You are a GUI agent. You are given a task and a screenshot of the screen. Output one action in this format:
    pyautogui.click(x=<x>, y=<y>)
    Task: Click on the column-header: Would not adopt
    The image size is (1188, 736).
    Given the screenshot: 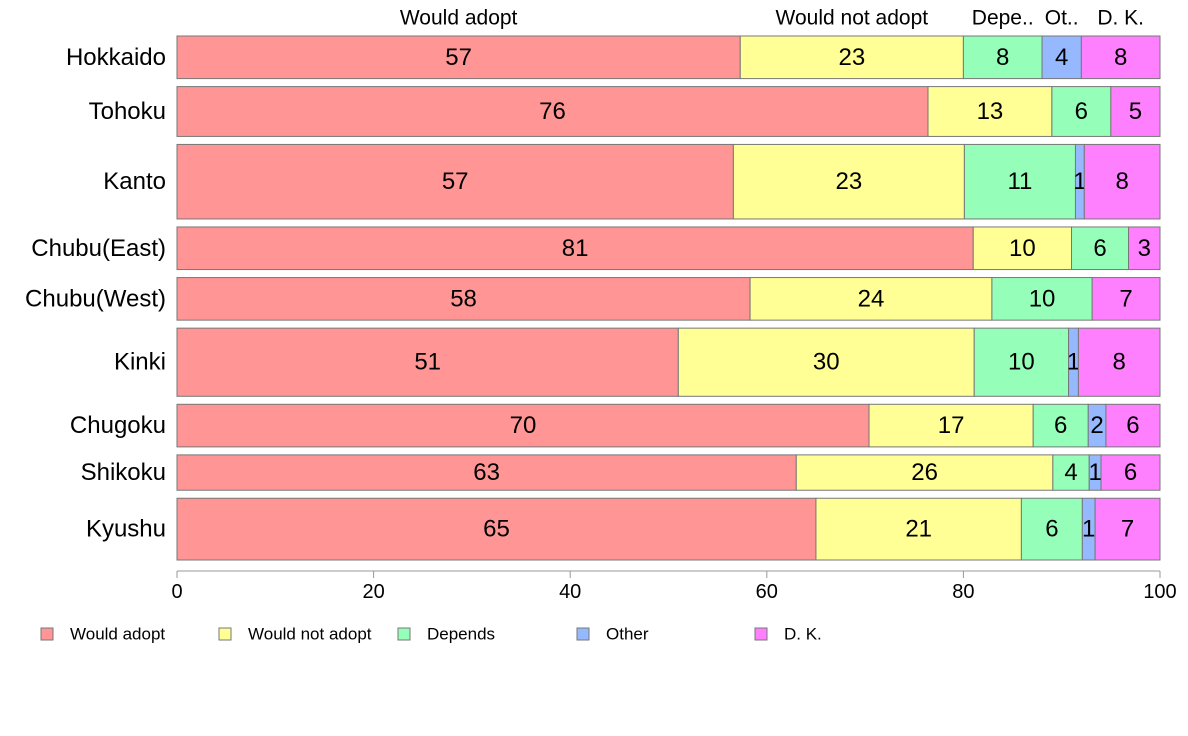 What is the action you would take?
    pyautogui.click(x=852, y=18)
    